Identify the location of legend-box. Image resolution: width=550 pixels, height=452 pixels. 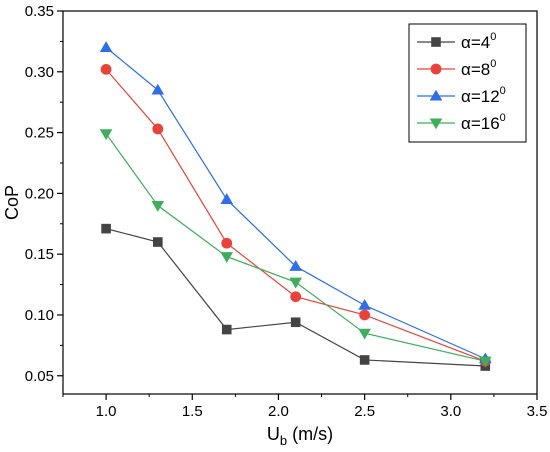
(467, 83).